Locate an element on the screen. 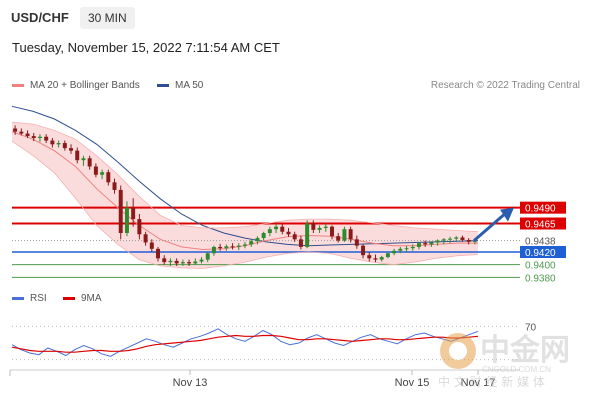 The width and height of the screenshot is (590, 400). rsi-series-9ma is located at coordinates (245, 343).